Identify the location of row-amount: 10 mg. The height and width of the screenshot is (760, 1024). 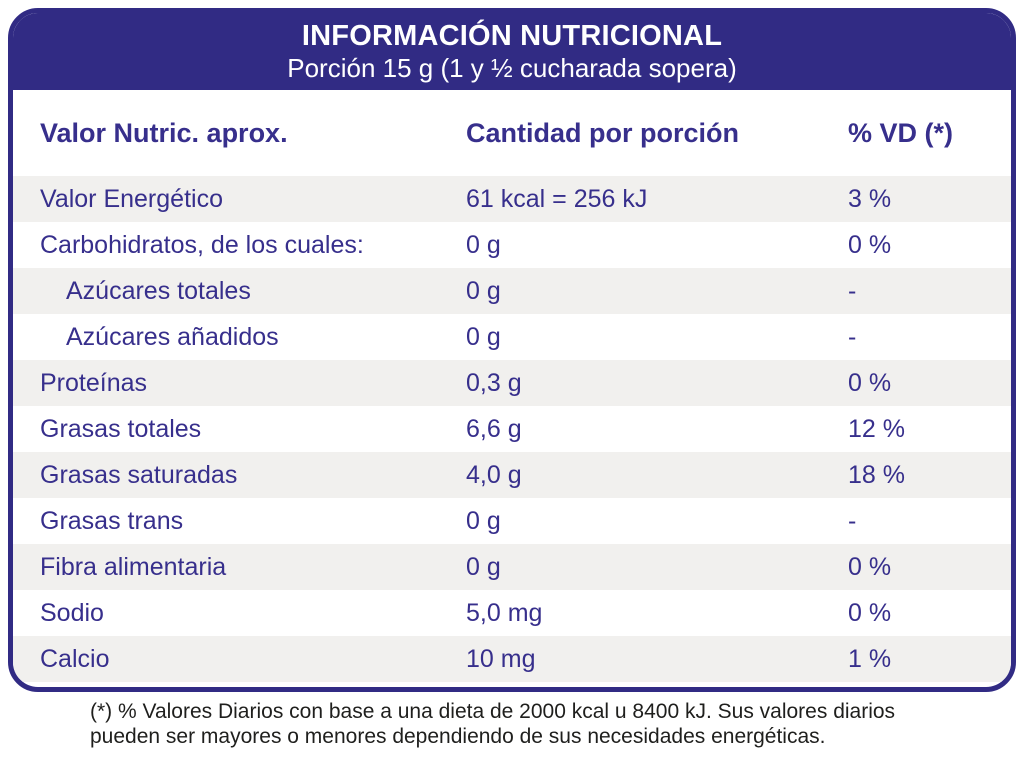
(501, 658).